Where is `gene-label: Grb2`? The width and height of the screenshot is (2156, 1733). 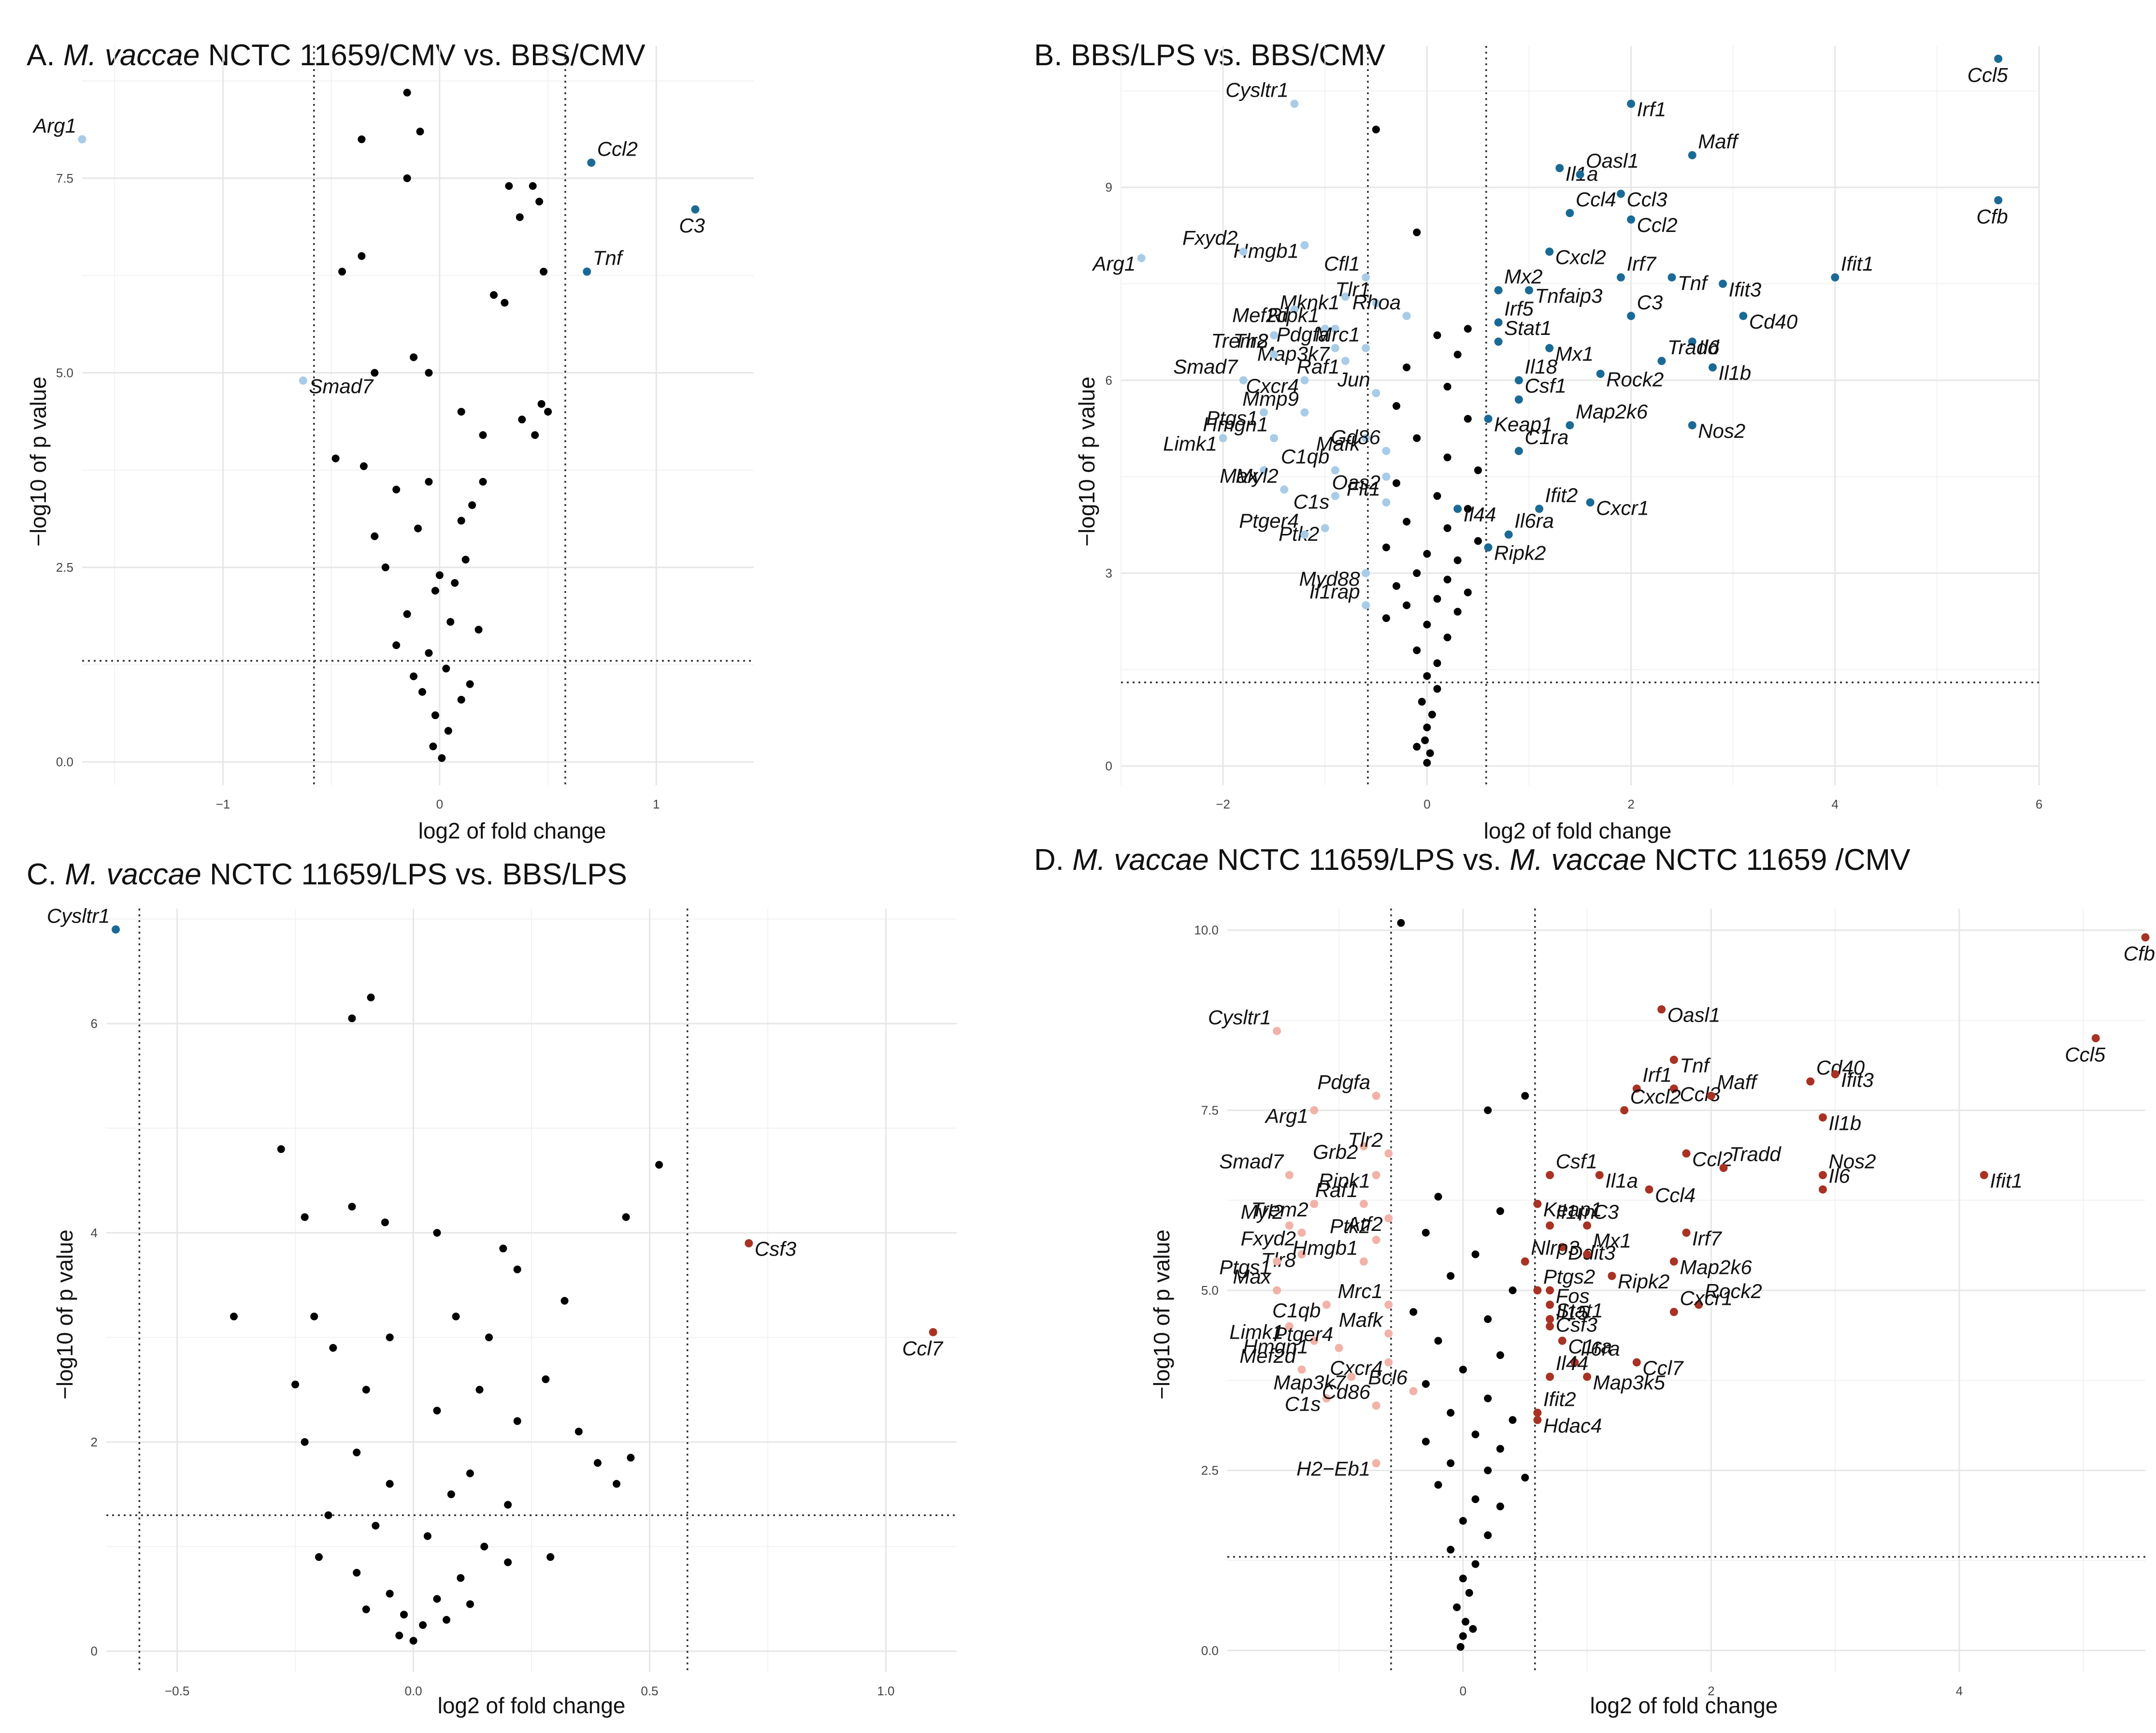 gene-label: Grb2 is located at coordinates (1335, 1152).